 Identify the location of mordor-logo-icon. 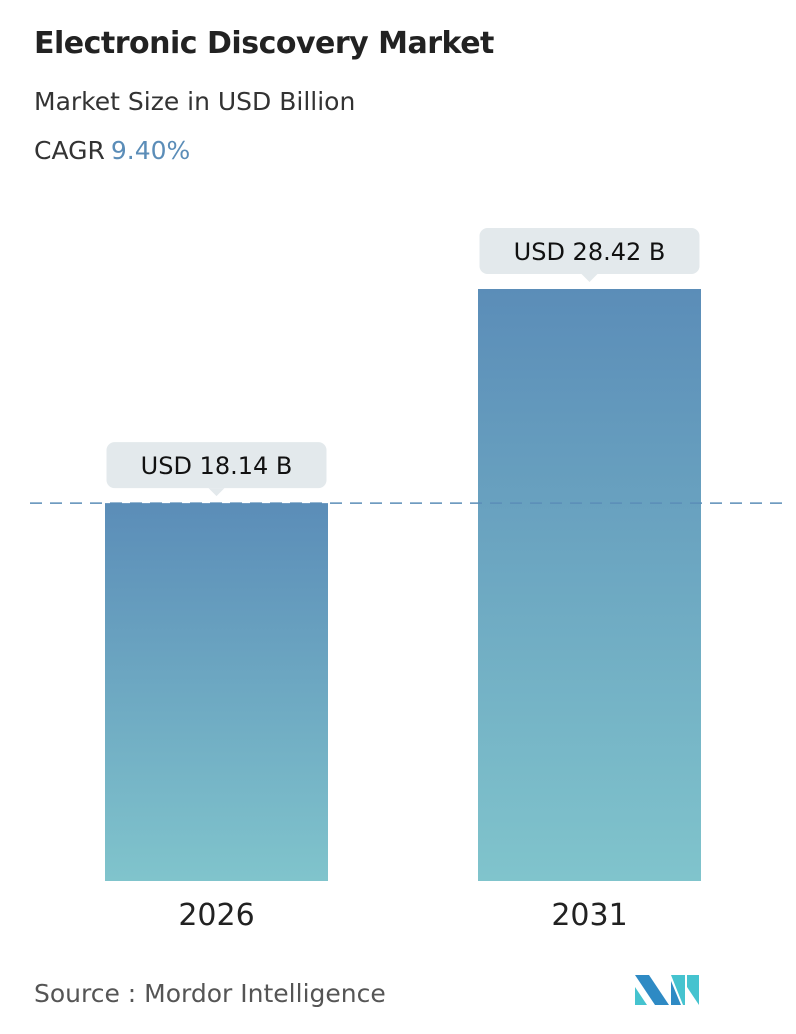
(667, 990).